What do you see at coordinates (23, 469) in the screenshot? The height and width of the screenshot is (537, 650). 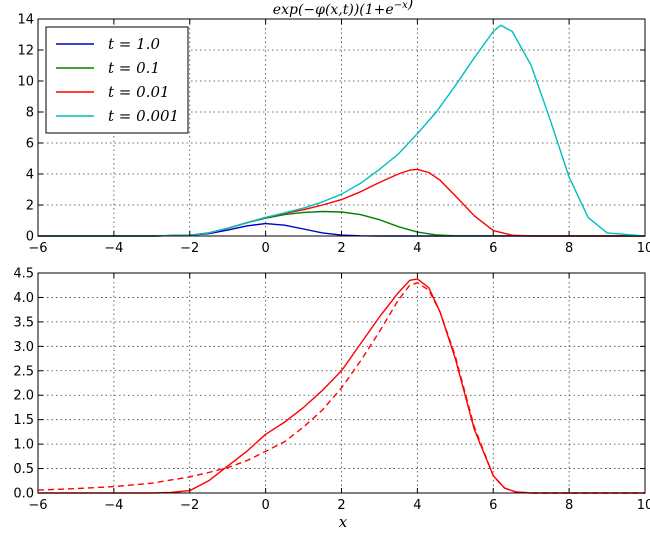 I see `y-tick-label: 0.5` at bounding box center [23, 469].